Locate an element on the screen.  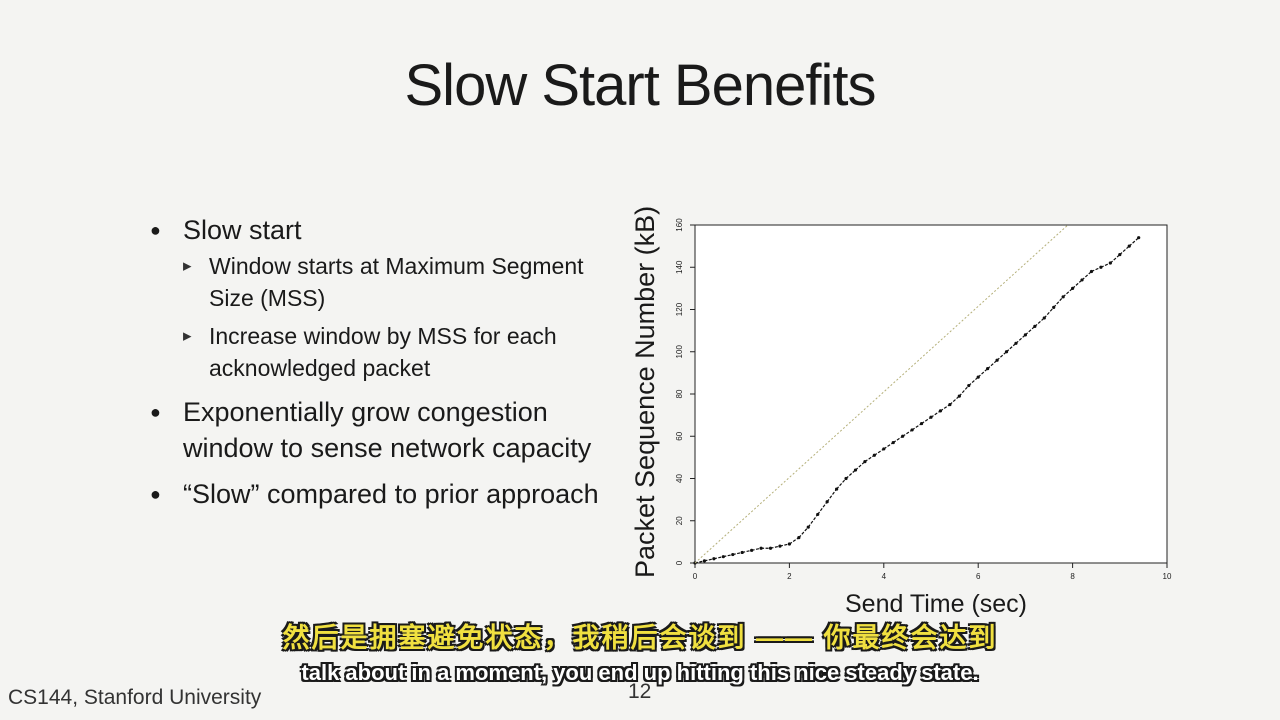
footer-course: CS144, Stanford University is located at coordinates (135, 697).